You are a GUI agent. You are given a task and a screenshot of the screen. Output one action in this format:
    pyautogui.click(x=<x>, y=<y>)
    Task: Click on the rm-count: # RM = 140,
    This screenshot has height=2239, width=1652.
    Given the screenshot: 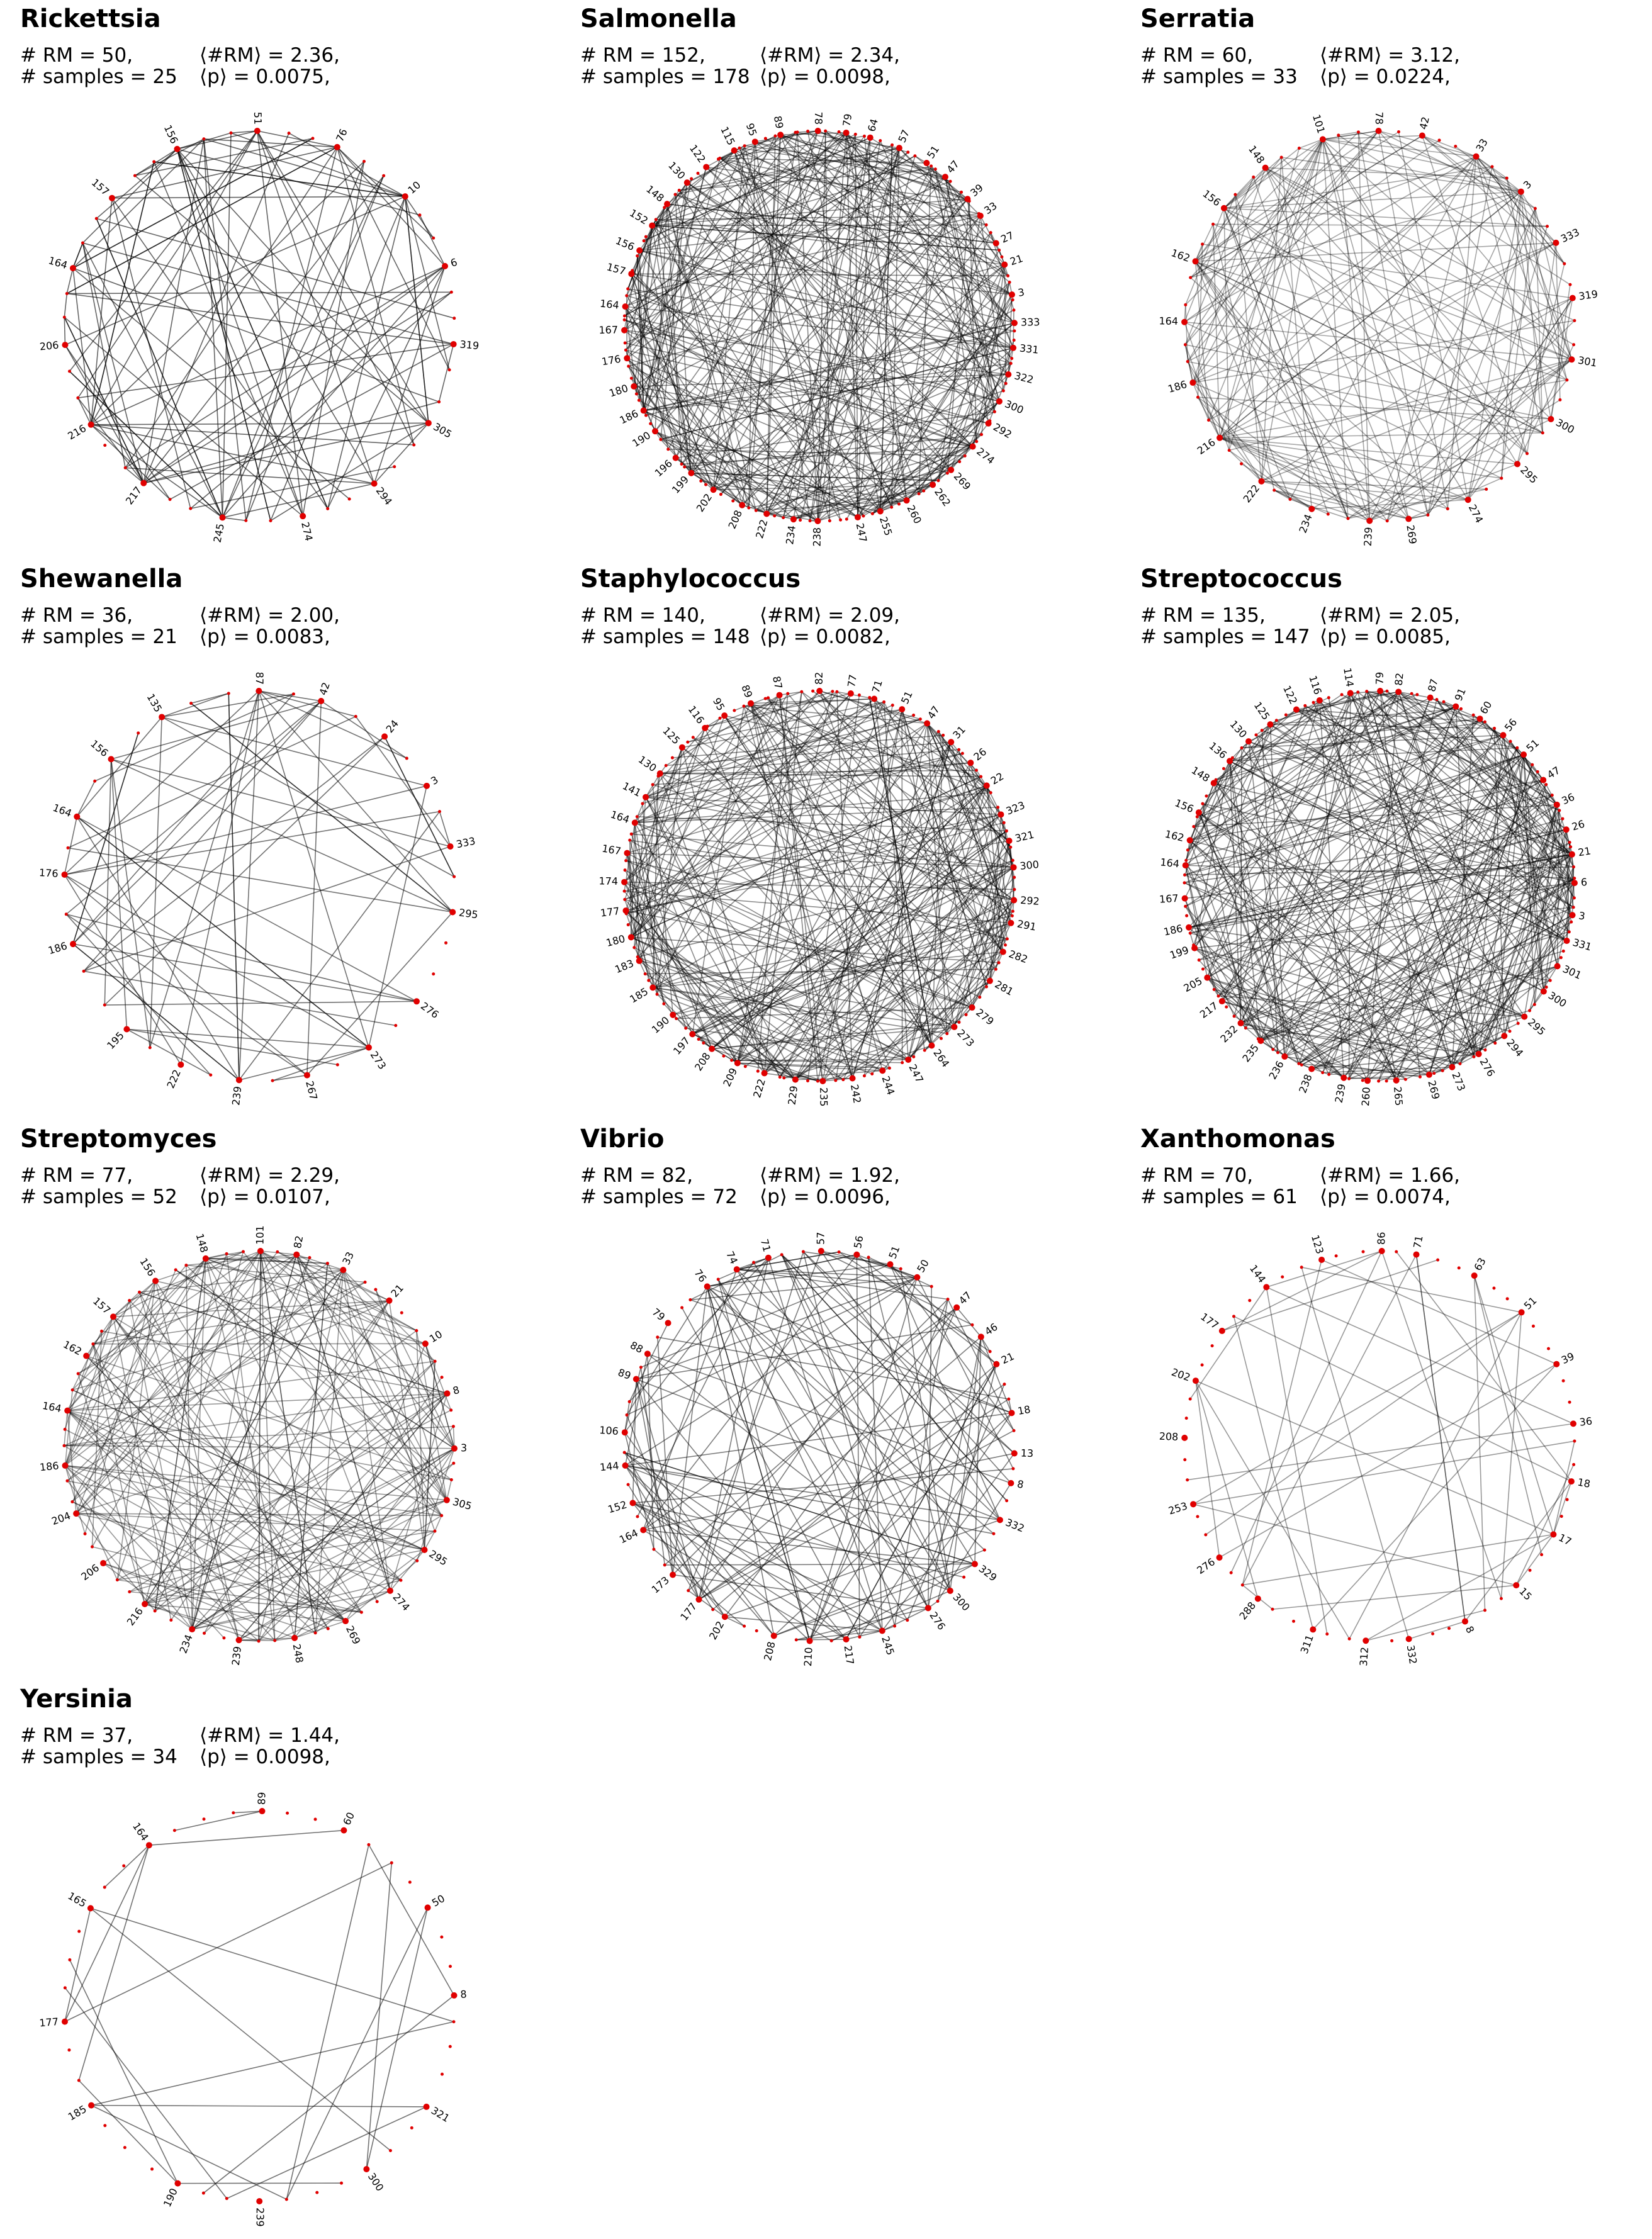 What is the action you would take?
    pyautogui.click(x=642, y=615)
    